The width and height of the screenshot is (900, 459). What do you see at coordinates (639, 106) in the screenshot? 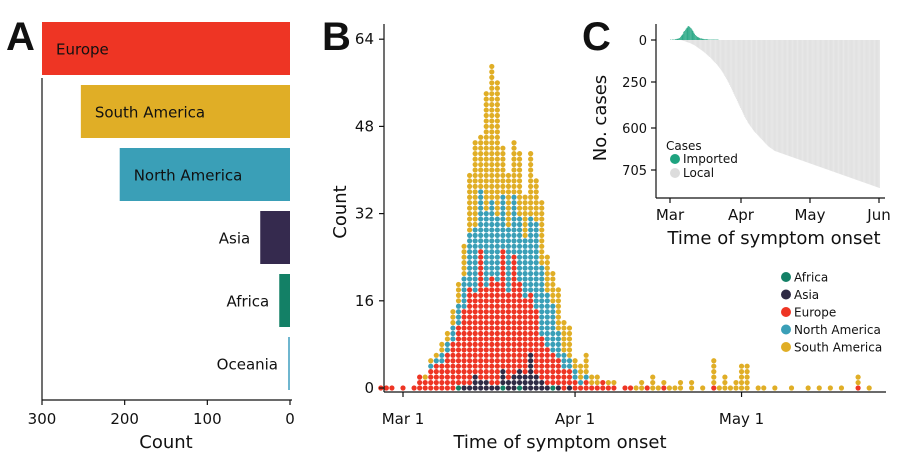
I see `panel-c-y-ticks: 0 250 600 705` at bounding box center [639, 106].